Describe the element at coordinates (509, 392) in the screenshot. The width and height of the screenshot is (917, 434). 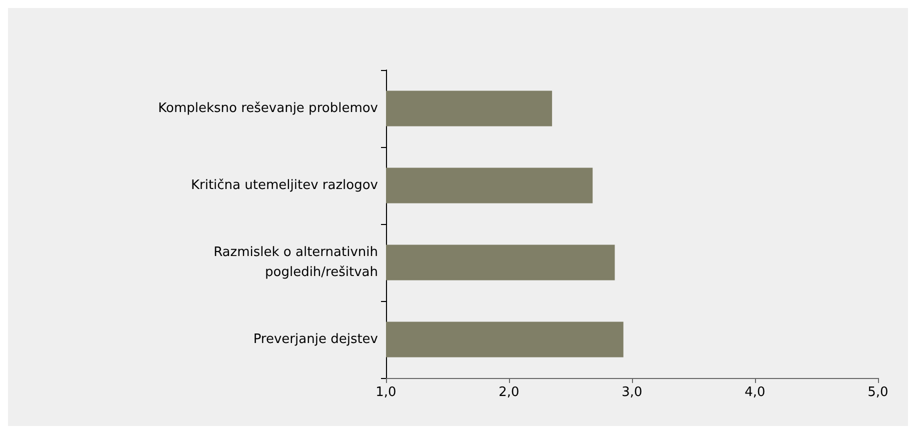
I see `x-tick-label: 2,0` at that location.